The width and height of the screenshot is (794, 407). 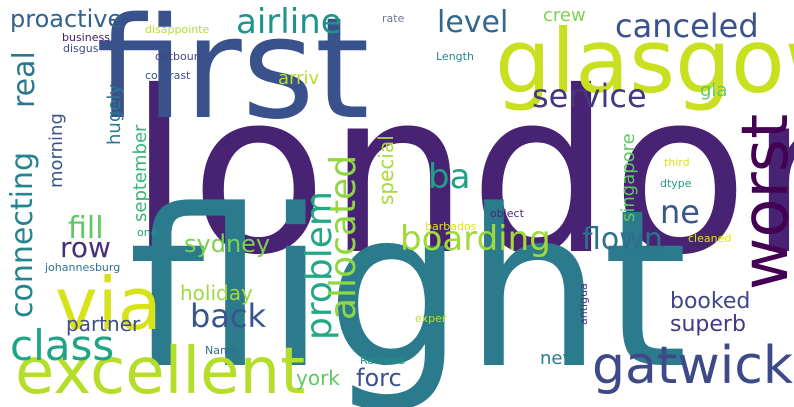 I want to click on word-september: september, so click(x=140, y=173).